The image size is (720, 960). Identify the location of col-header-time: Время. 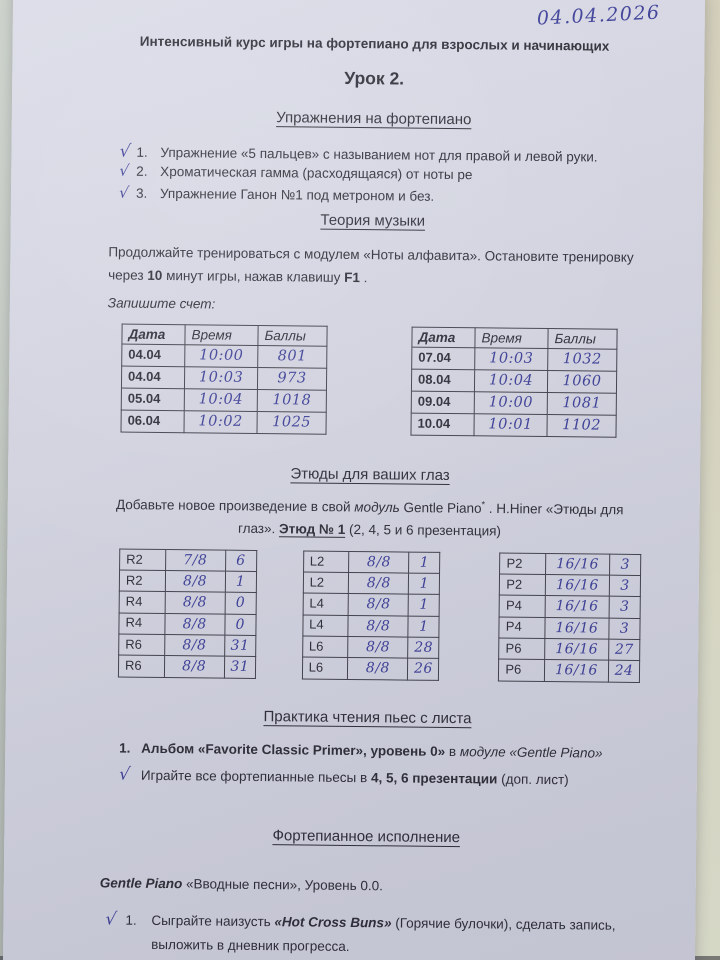
(221, 335).